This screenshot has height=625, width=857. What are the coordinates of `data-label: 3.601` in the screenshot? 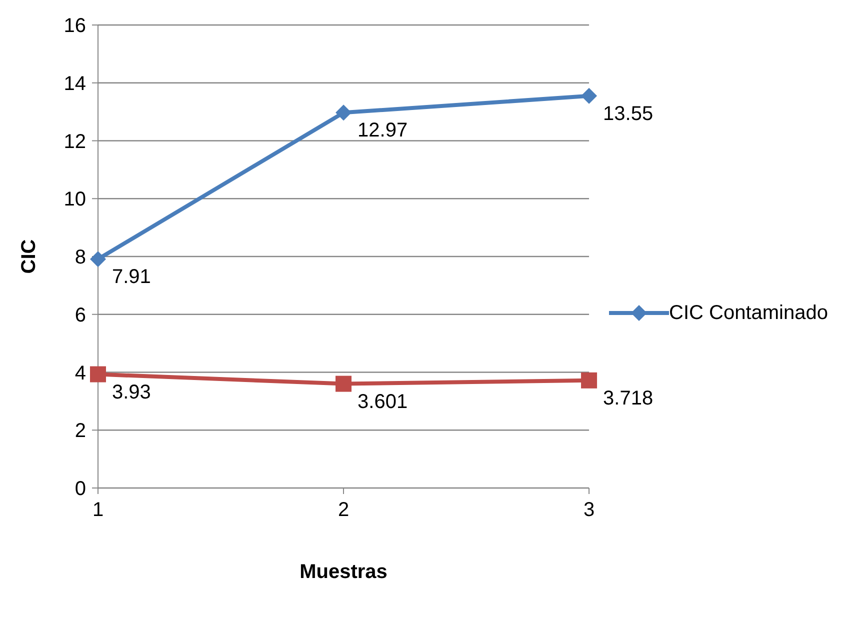 It's located at (383, 401).